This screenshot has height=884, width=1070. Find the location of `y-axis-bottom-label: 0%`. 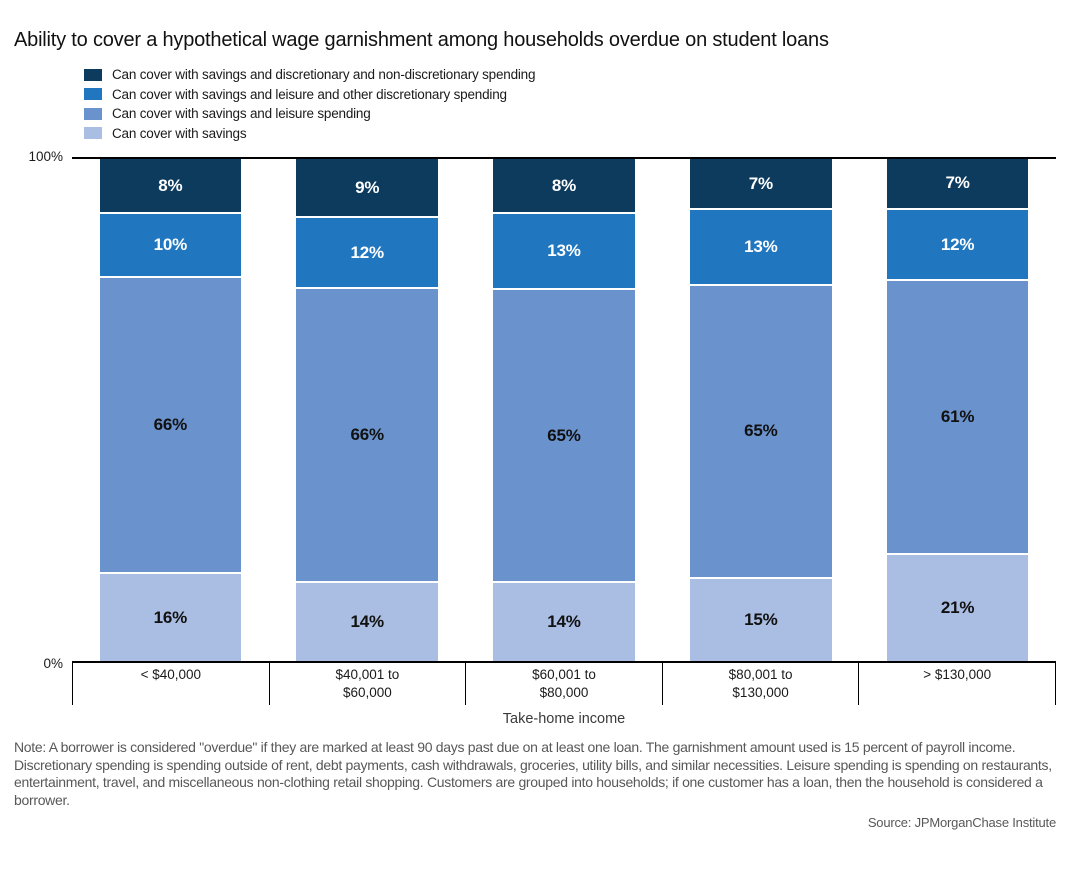

y-axis-bottom-label: 0% is located at coordinates (53, 663).